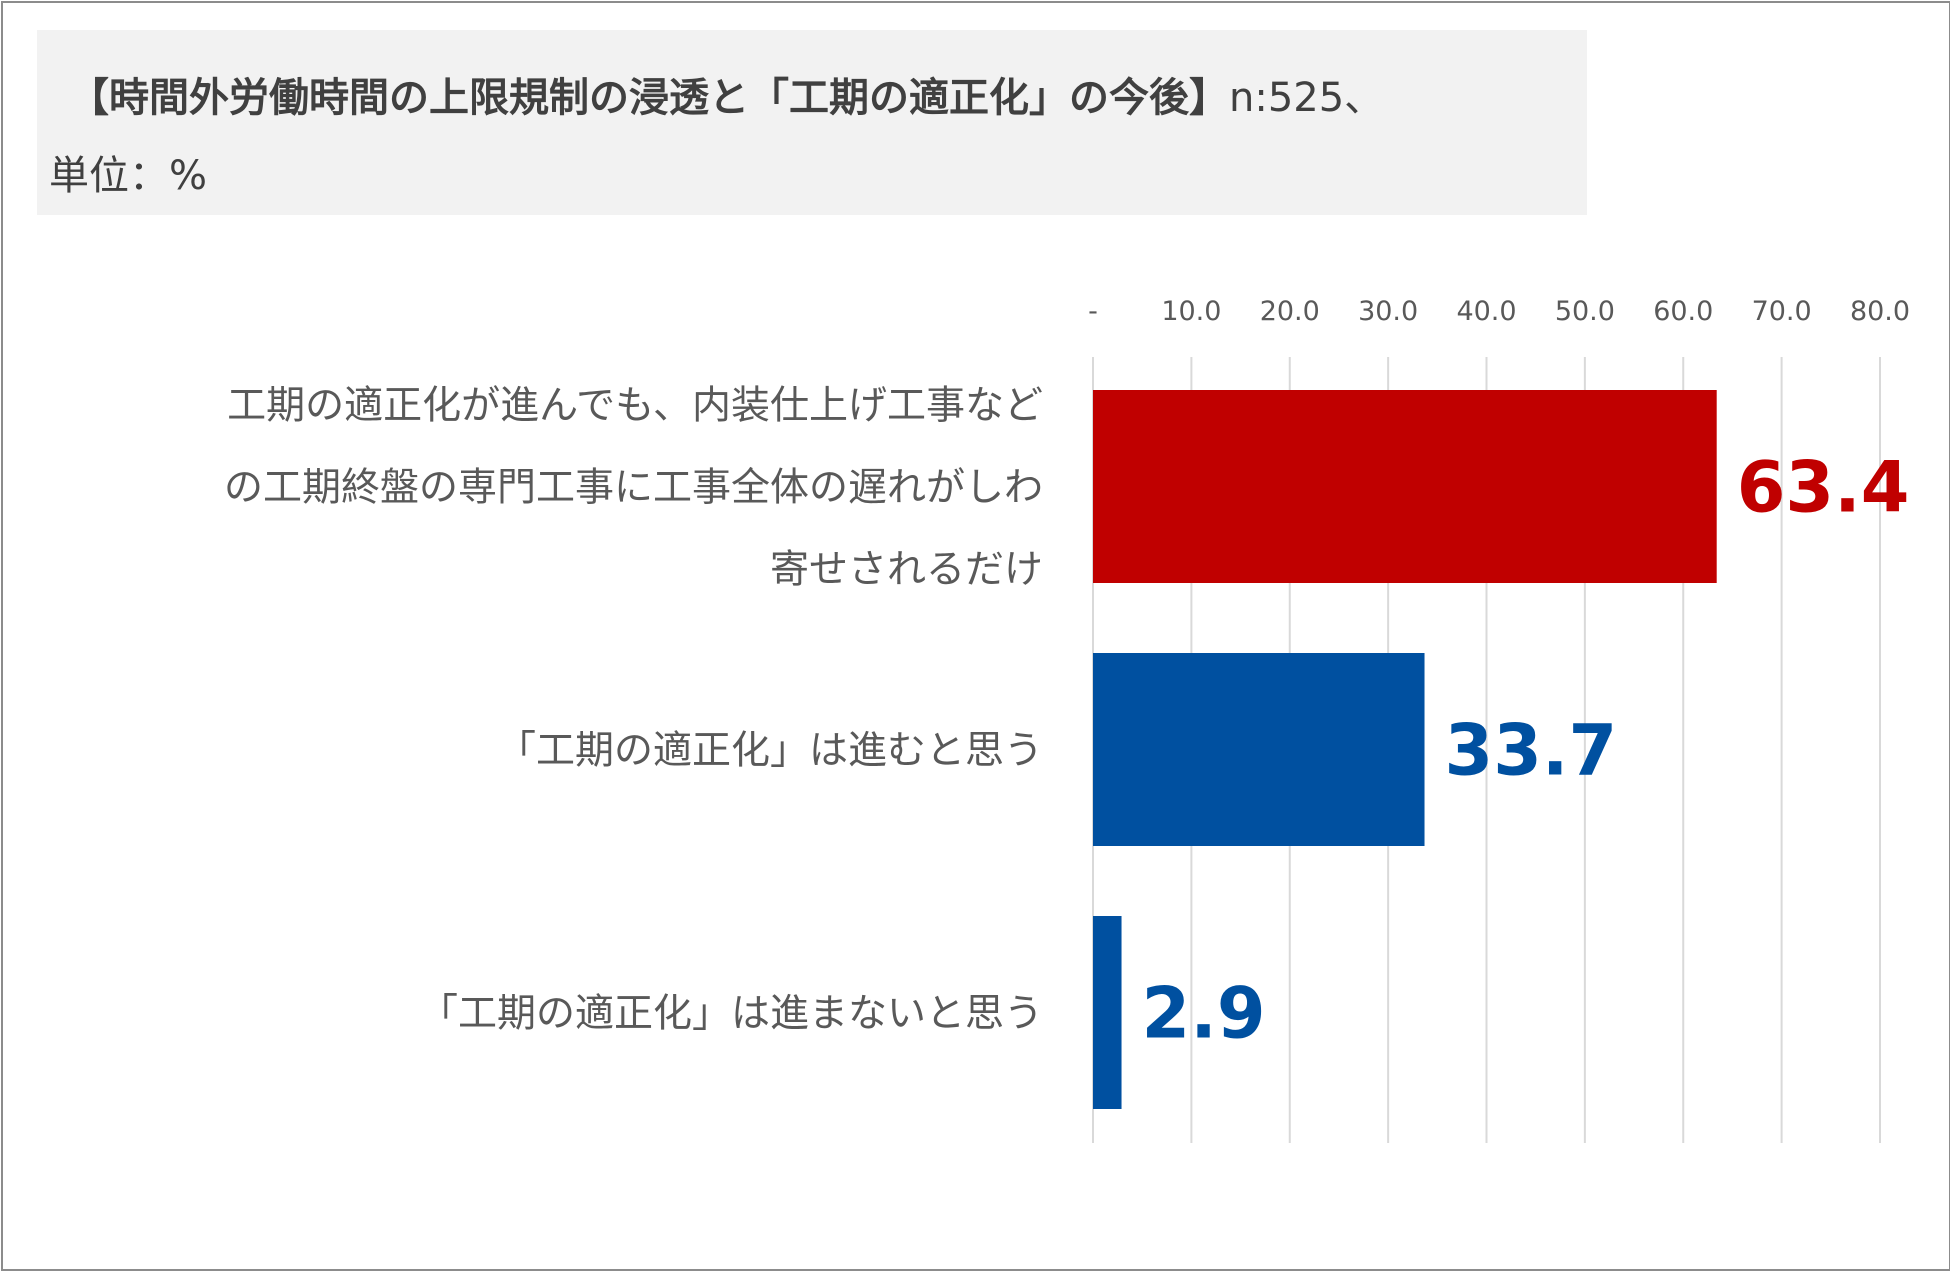 The width and height of the screenshot is (1950, 1271). I want to click on chart-title-box: 【時間外労働時間の上限規制の浸透と「工期の適正化」の今後】n:525、 単位：%, so click(812, 122).